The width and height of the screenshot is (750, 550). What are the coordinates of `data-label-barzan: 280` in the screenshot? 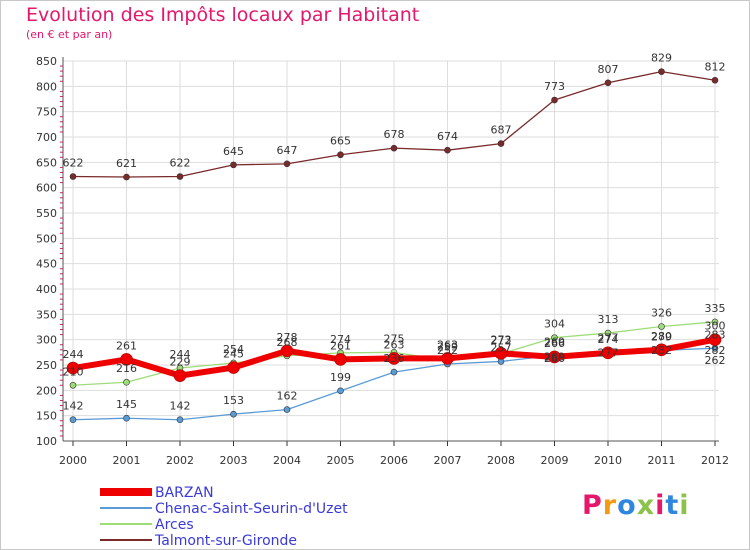 It's located at (661, 336).